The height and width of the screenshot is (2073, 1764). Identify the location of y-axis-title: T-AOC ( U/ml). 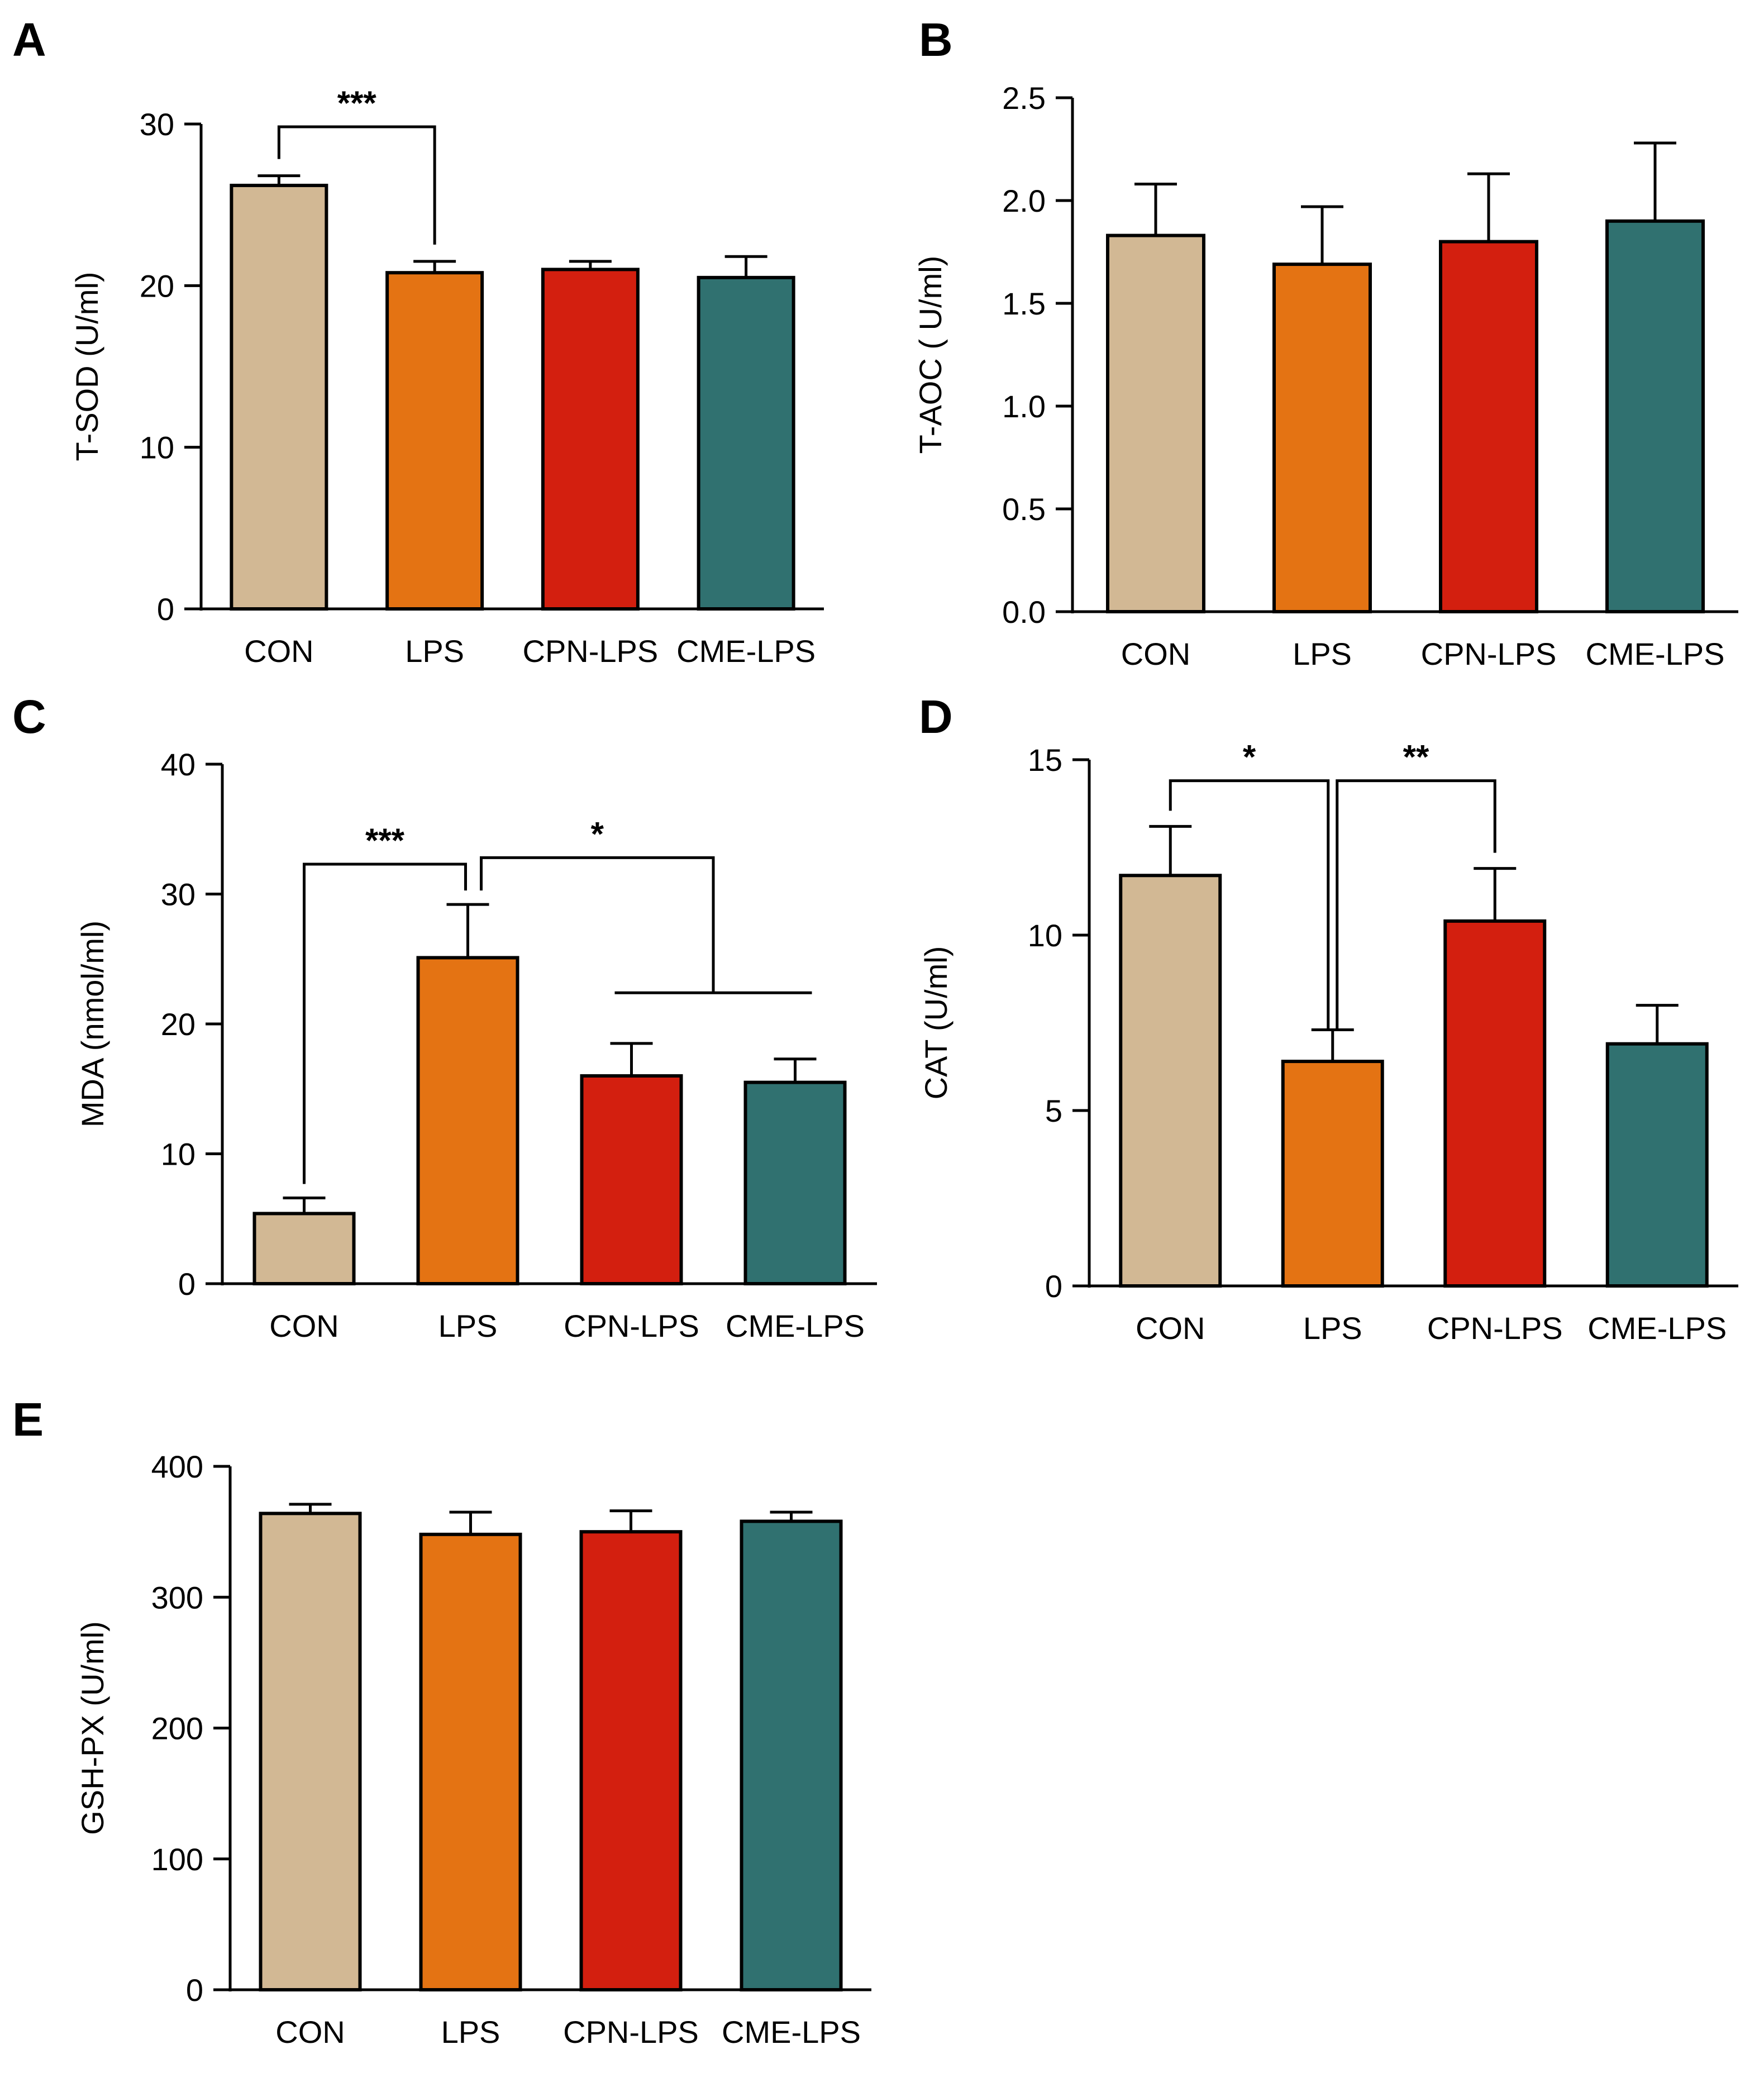
(930, 355).